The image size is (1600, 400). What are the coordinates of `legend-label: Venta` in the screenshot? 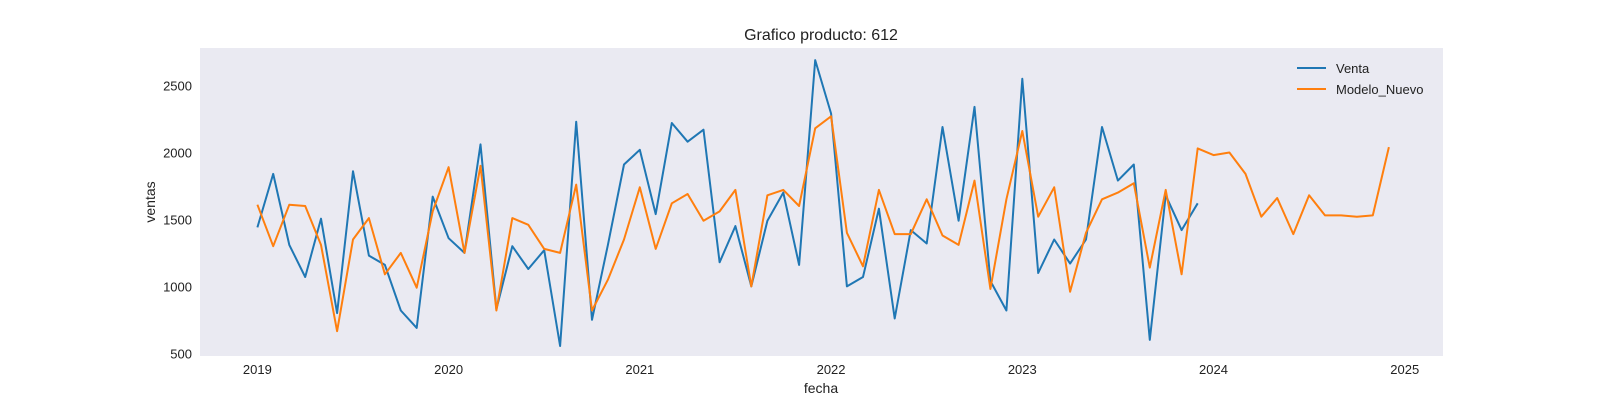 It's located at (1353, 68).